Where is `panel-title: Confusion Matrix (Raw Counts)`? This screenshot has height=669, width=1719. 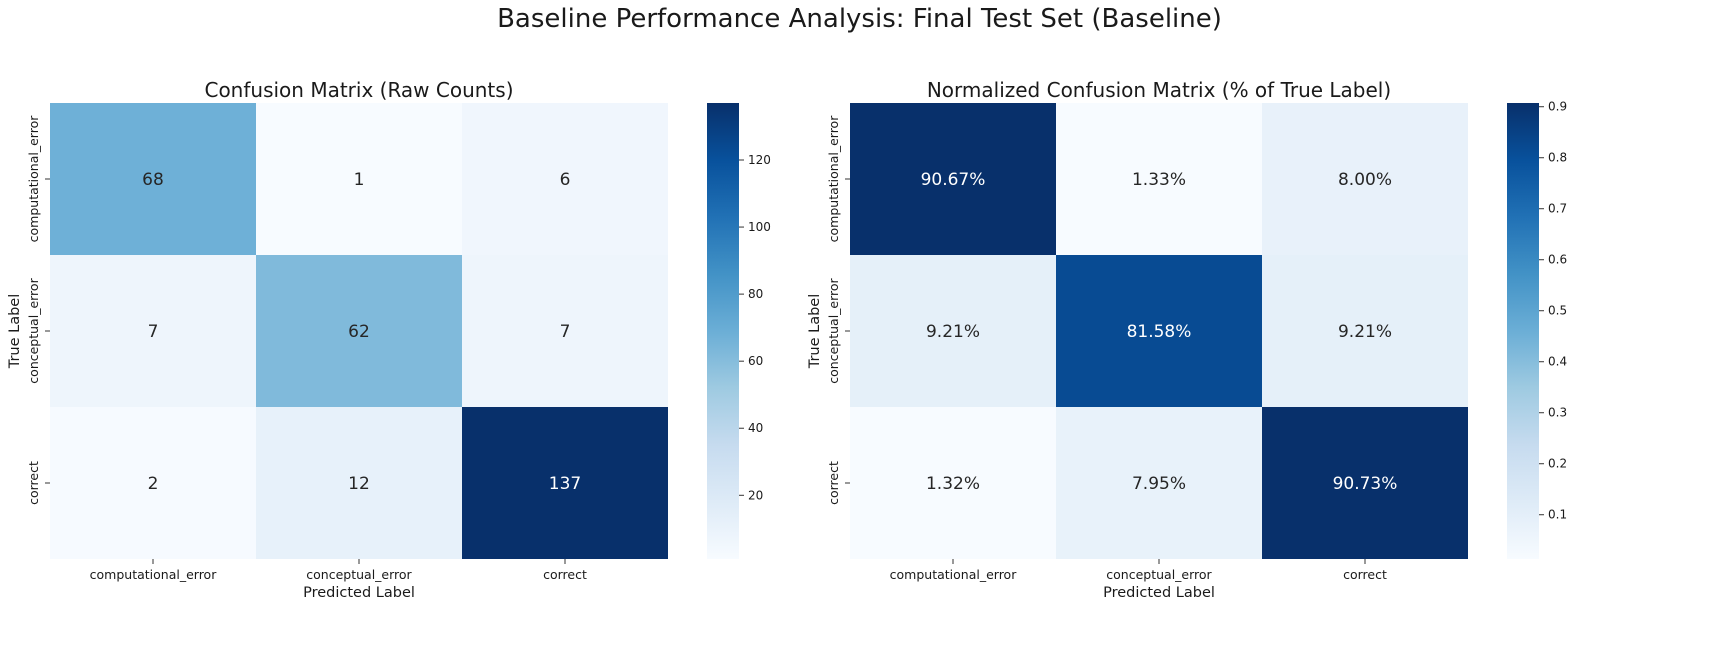
panel-title: Confusion Matrix (Raw Counts) is located at coordinates (358, 90).